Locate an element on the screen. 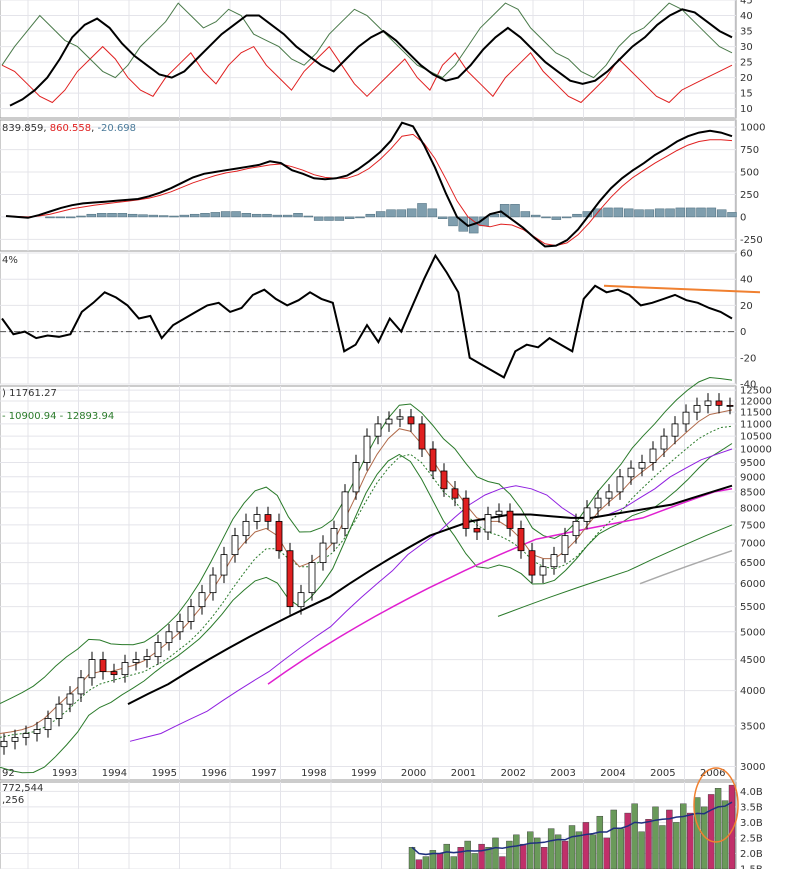  y-tick-label: 250 is located at coordinates (749, 195).